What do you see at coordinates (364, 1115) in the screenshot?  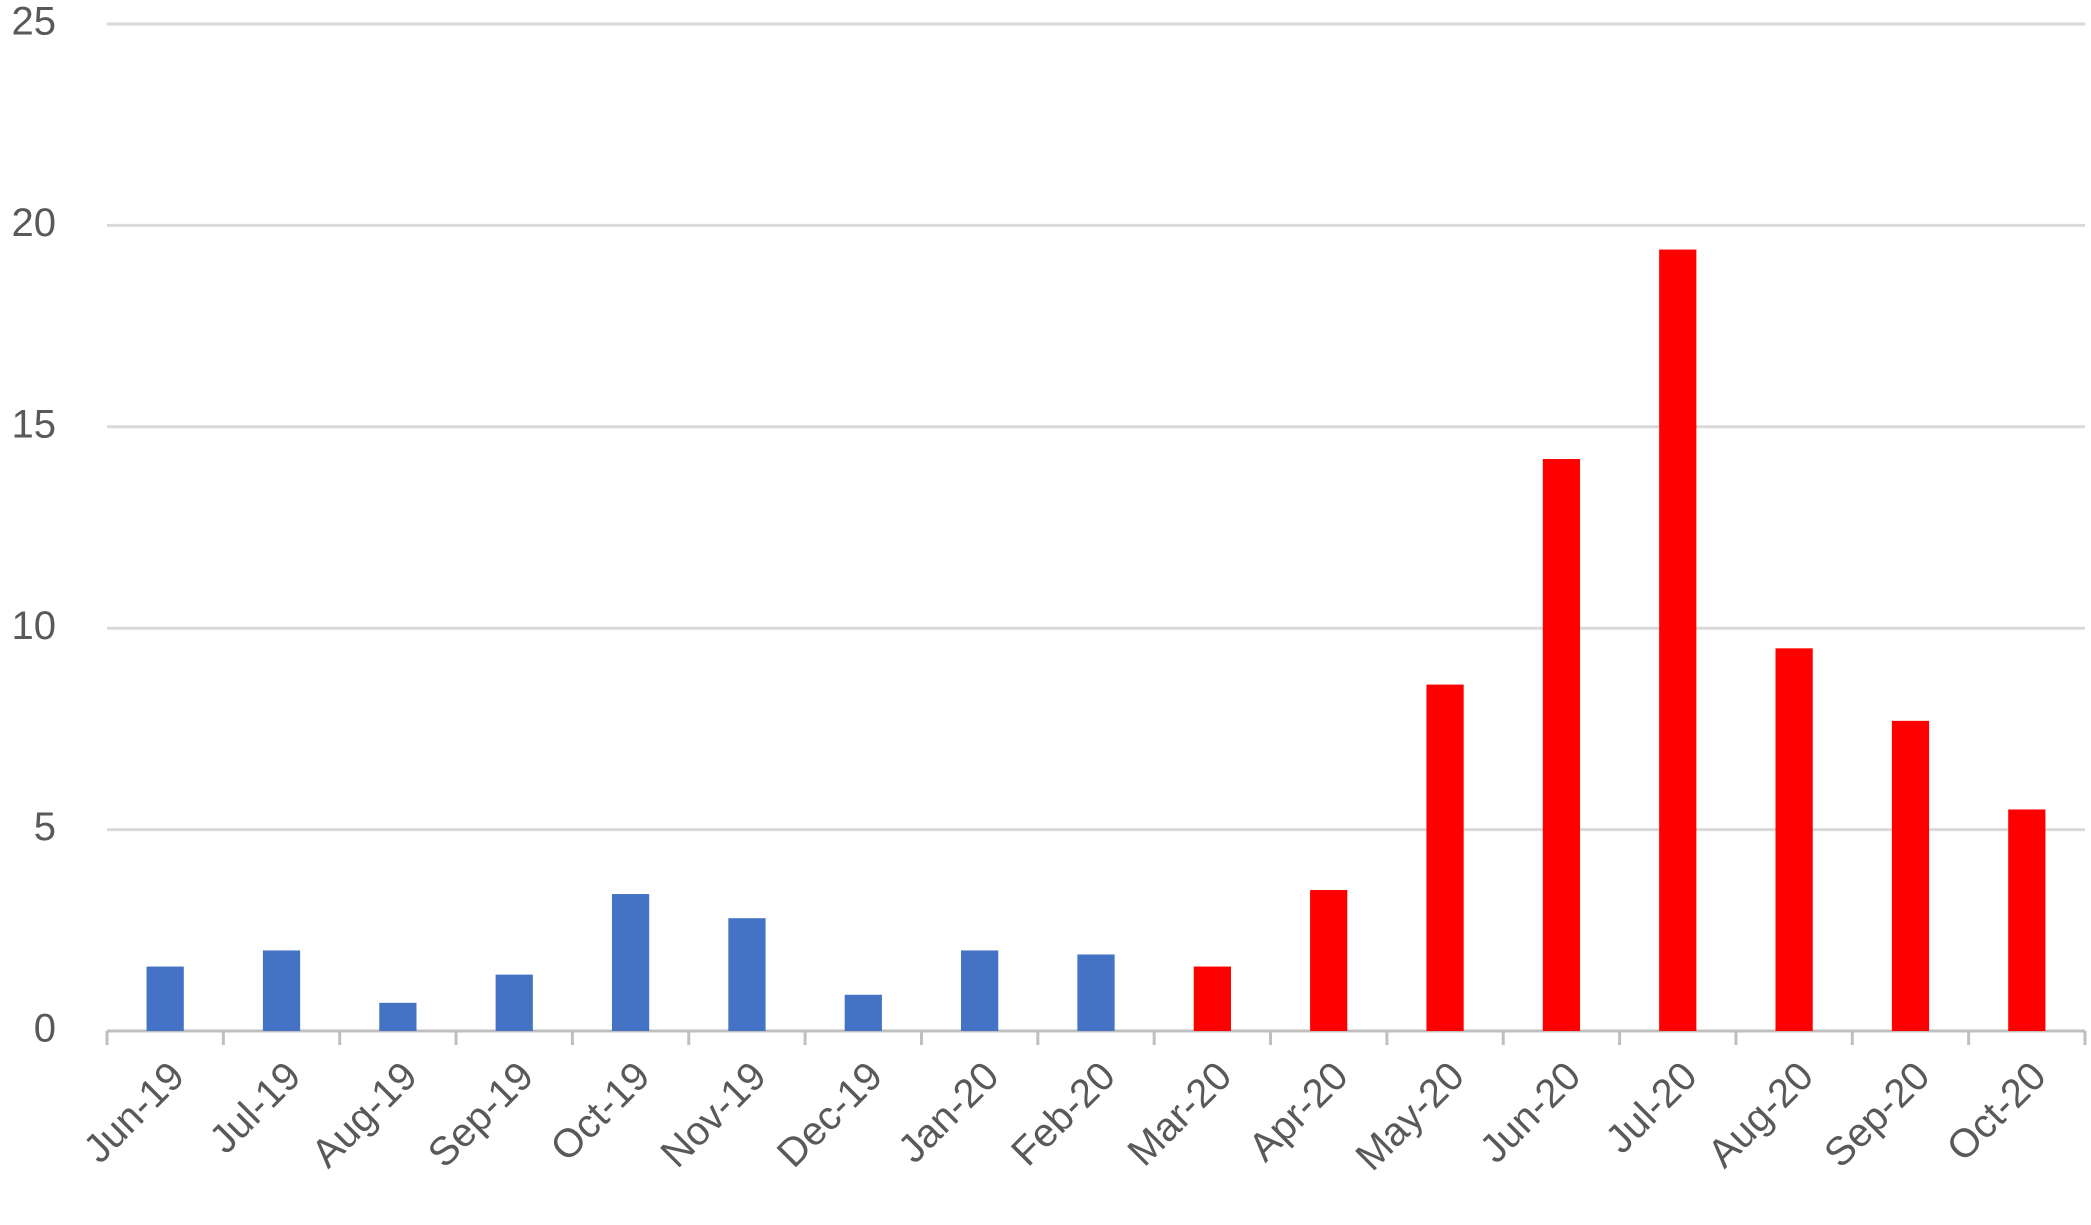 I see `x-tick-label: Aug-19` at bounding box center [364, 1115].